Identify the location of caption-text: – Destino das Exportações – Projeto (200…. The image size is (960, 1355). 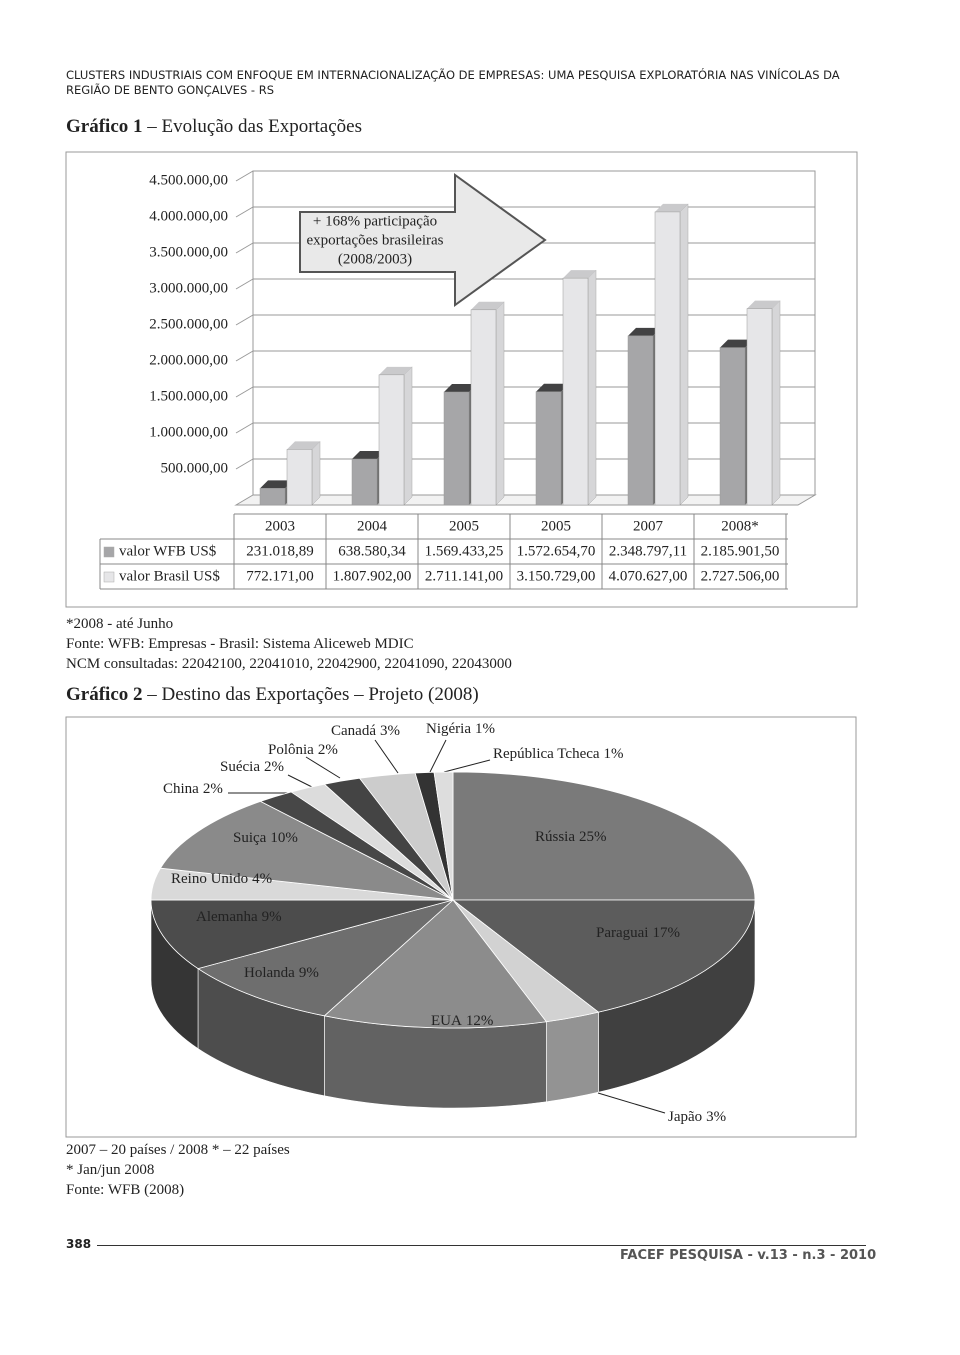
(313, 694).